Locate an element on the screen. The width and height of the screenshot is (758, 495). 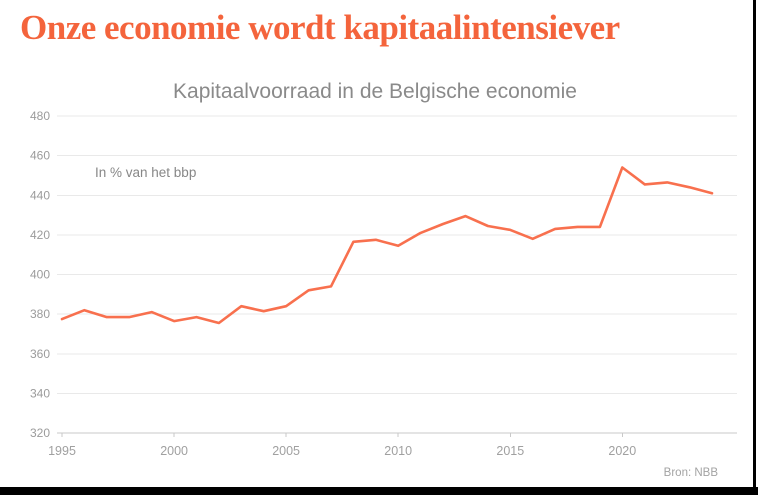
svg-text: 1995 is located at coordinates (62, 451).